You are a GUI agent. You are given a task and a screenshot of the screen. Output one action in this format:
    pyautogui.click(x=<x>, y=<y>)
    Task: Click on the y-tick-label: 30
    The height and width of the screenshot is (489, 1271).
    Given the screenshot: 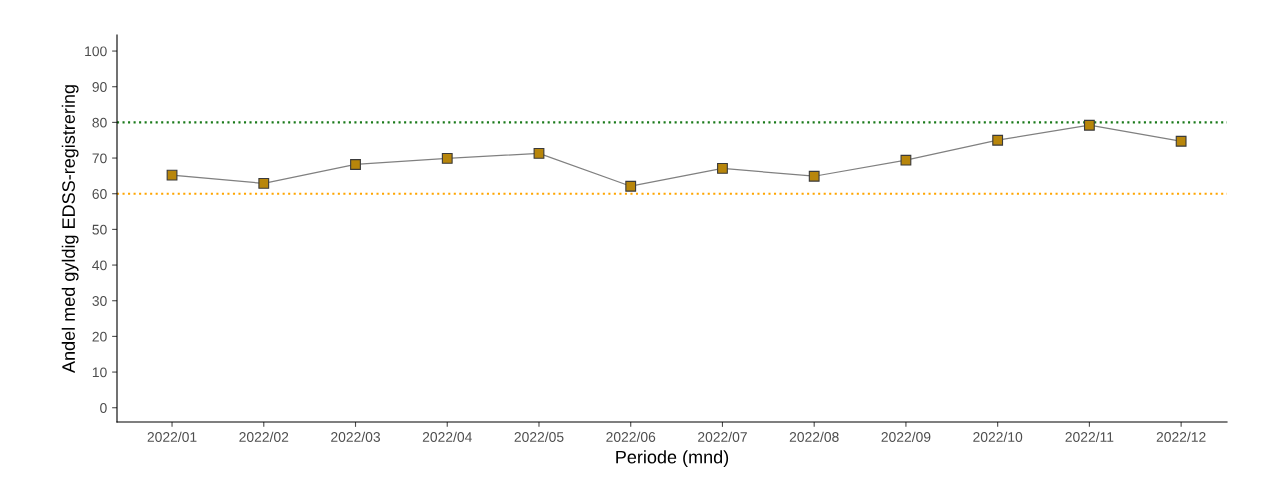 What is the action you would take?
    pyautogui.click(x=99, y=301)
    